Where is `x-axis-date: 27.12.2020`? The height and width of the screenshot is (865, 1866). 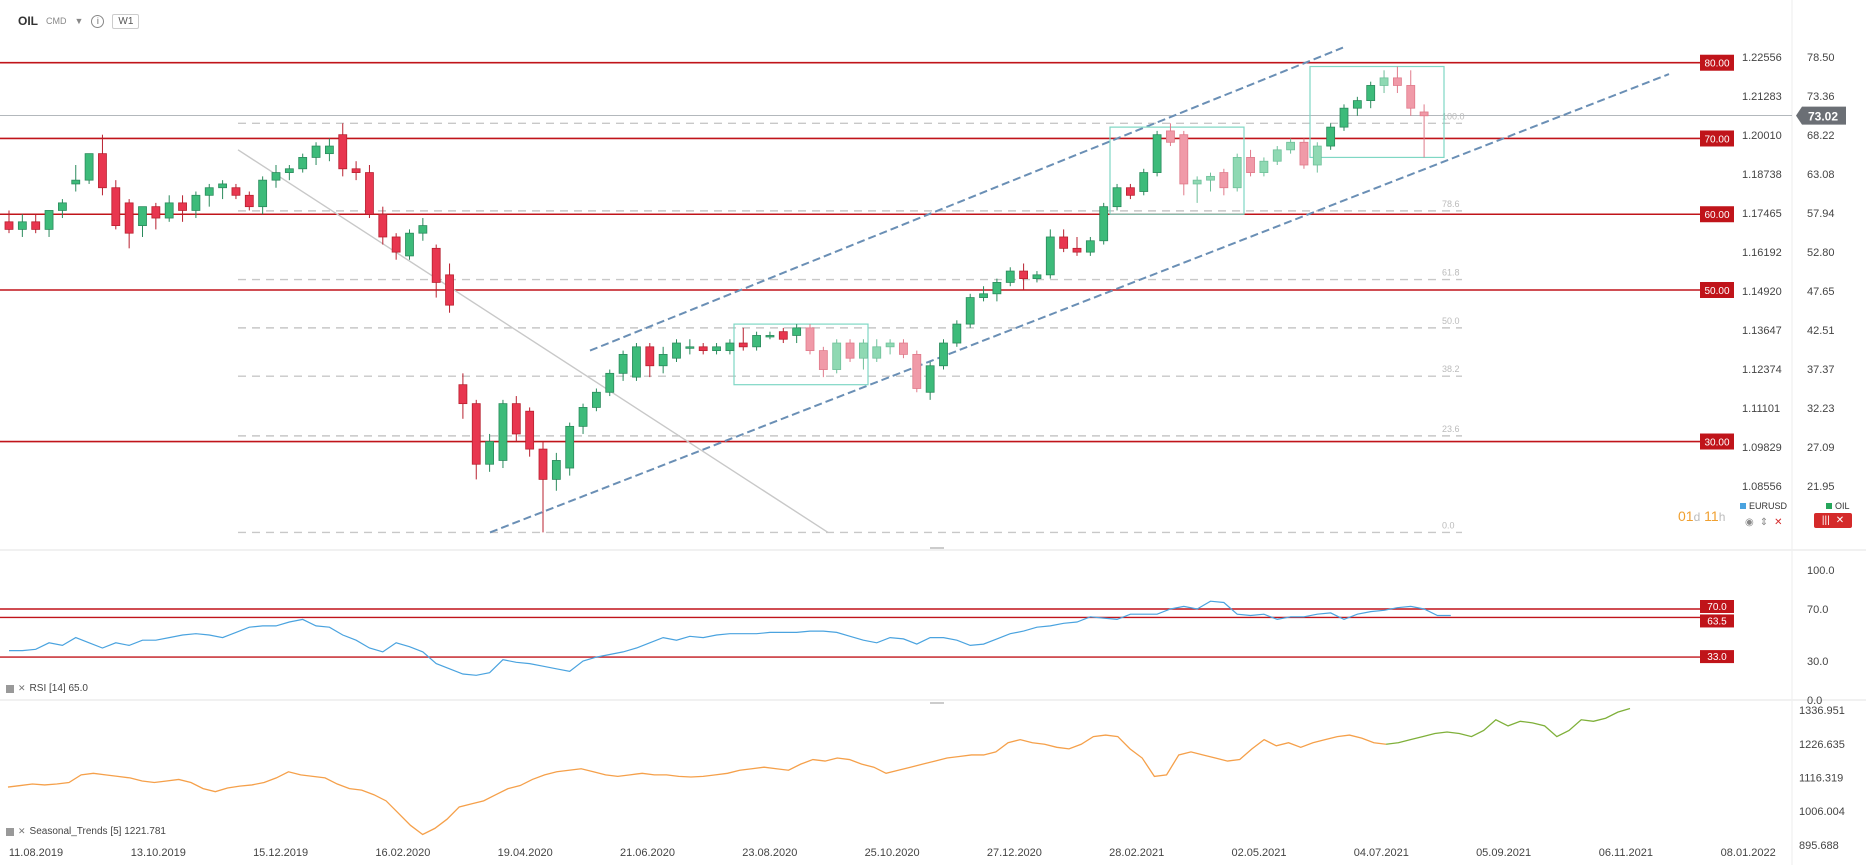 x-axis-date: 27.12.2020 is located at coordinates (1014, 853).